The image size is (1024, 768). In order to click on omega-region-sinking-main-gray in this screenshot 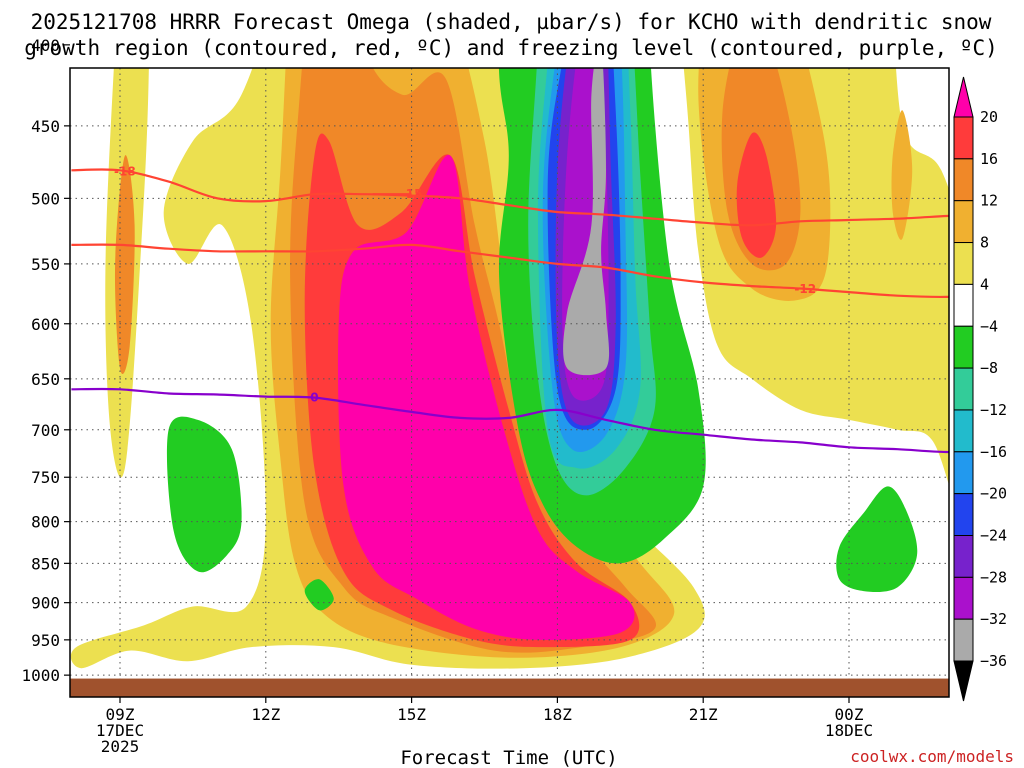, I will do `click(586, 222)`.